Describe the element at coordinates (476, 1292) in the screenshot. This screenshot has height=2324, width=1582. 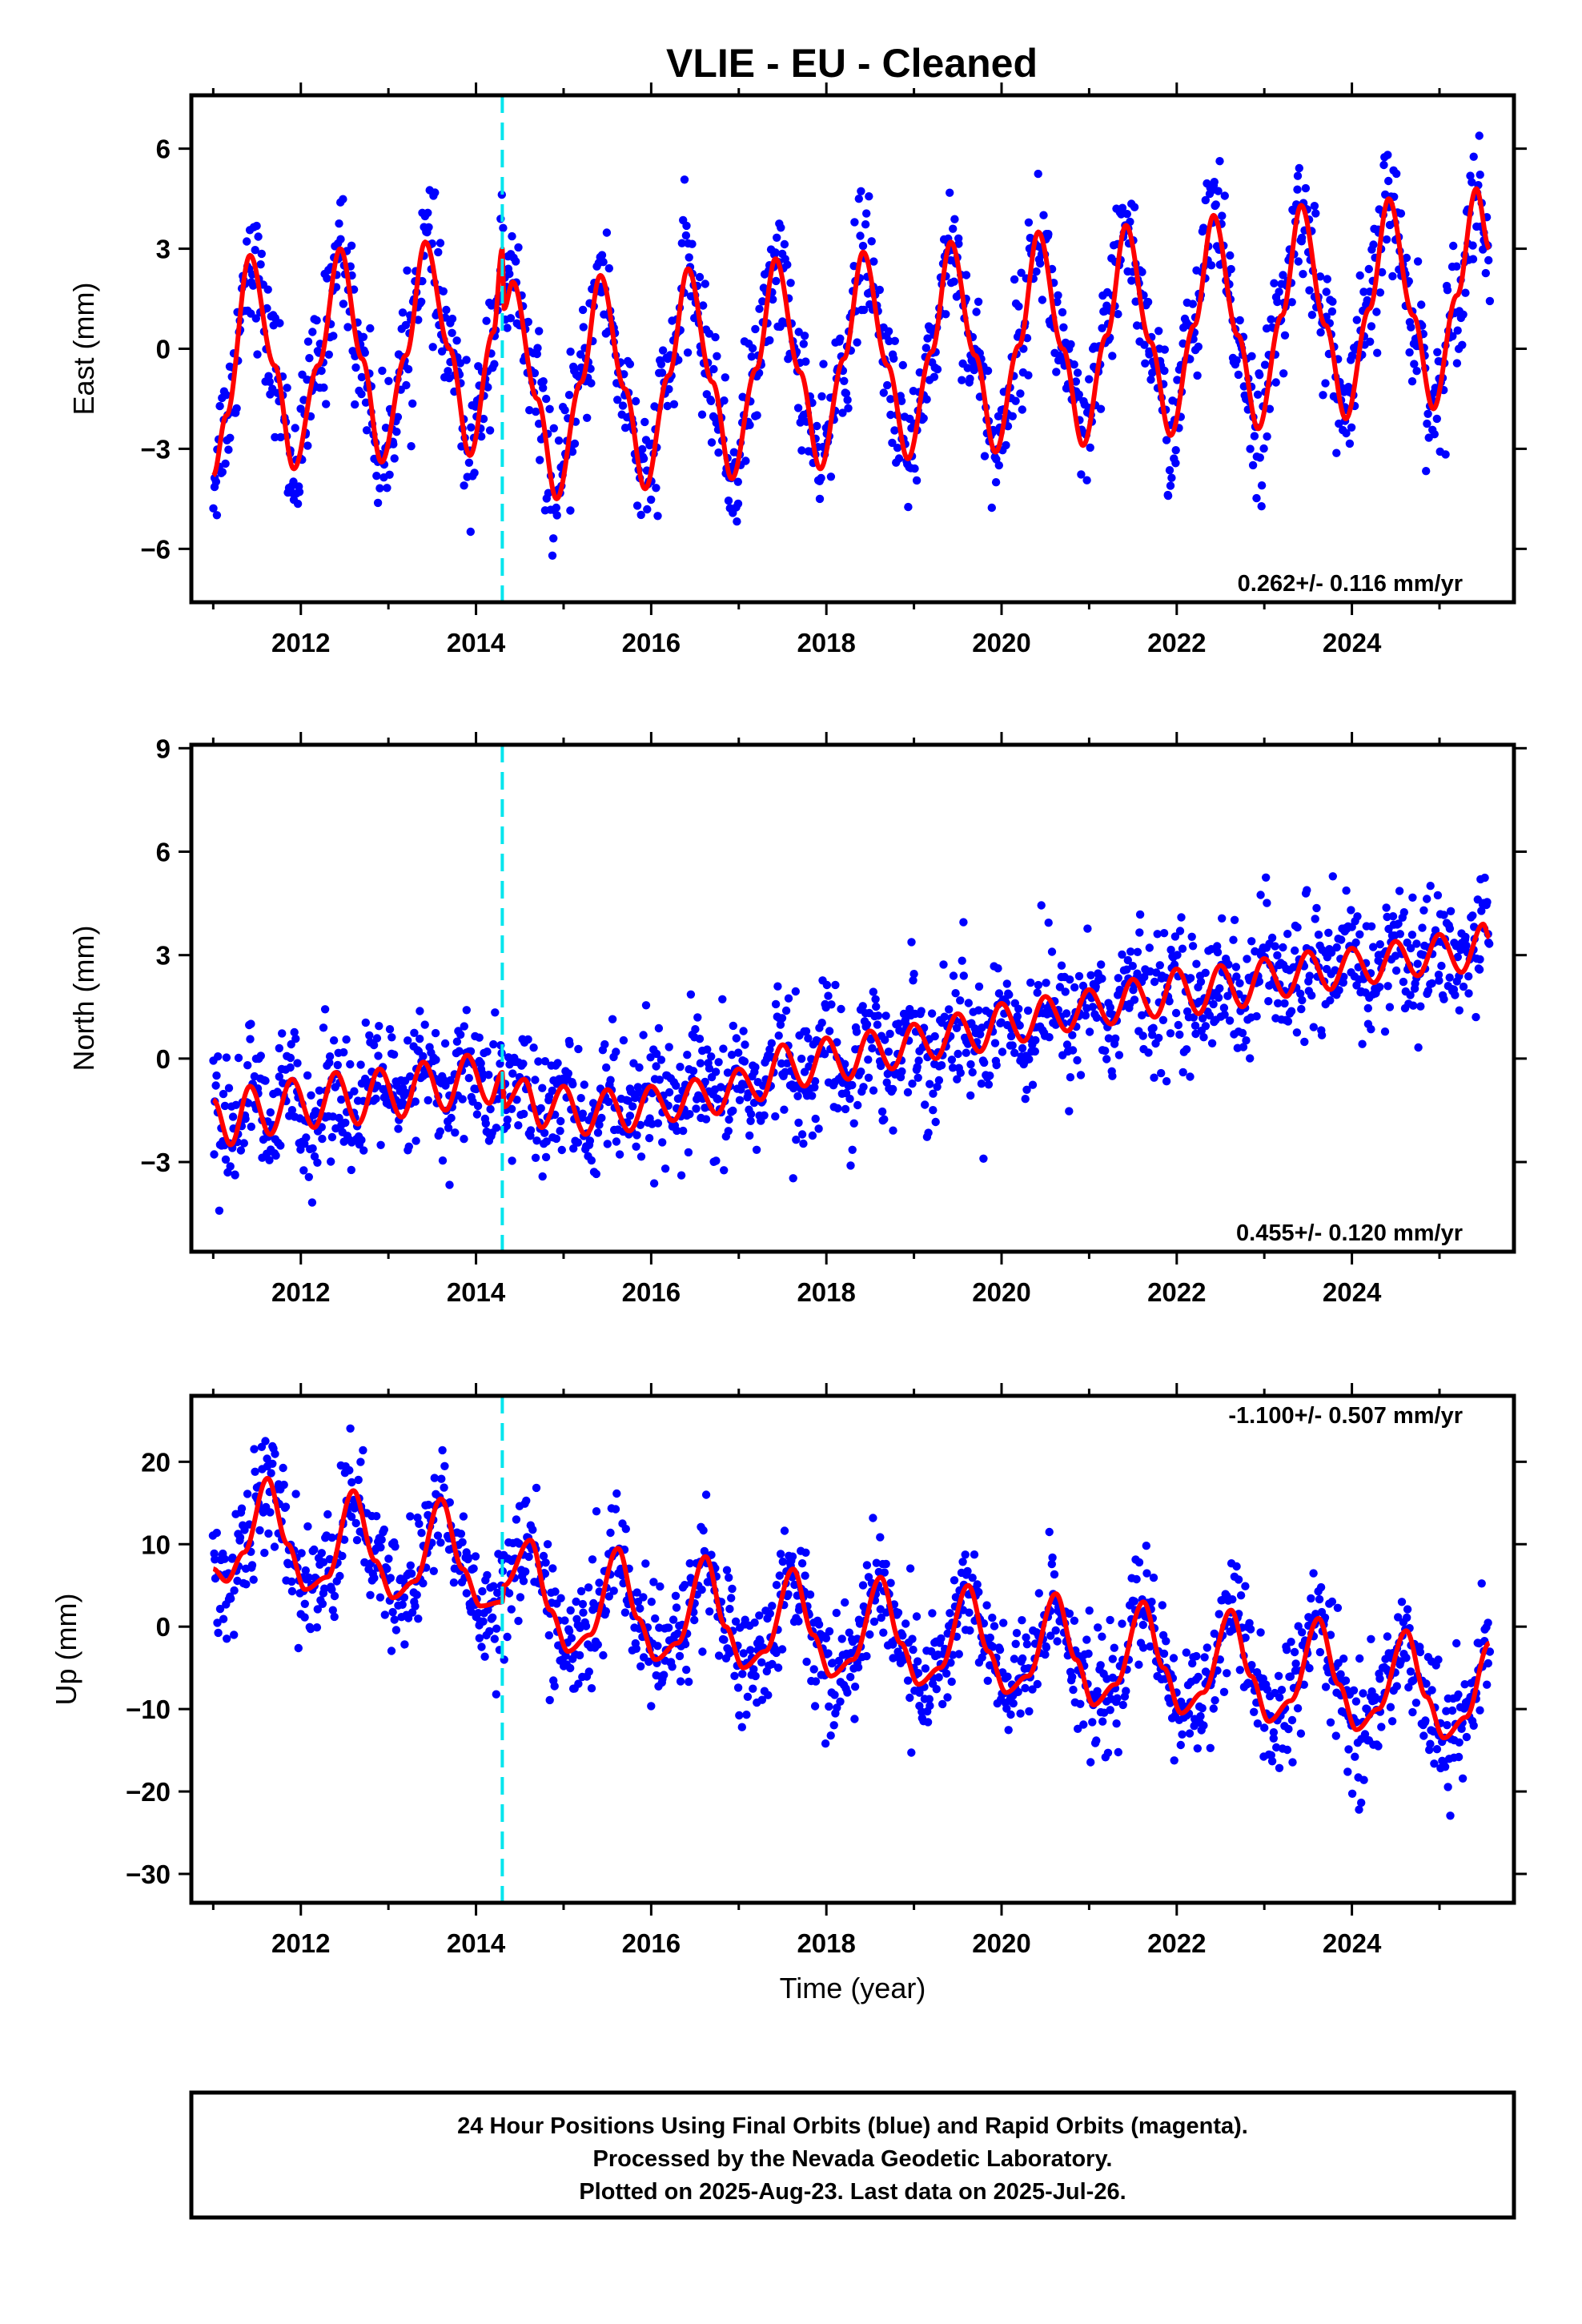
I see `x-tick-label: 2014` at that location.